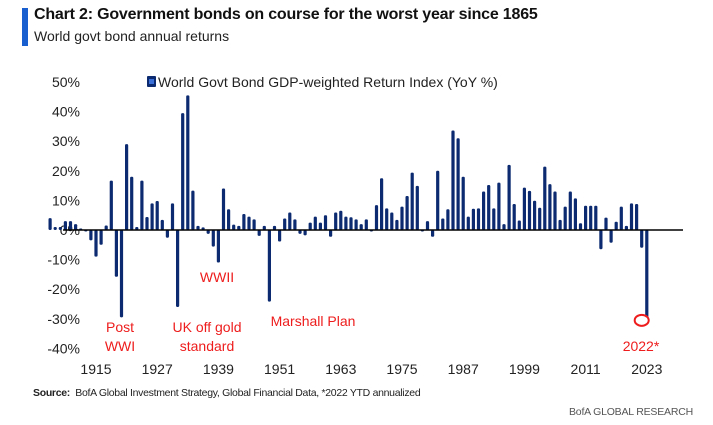  I want to click on bar-1951, so click(280, 236).